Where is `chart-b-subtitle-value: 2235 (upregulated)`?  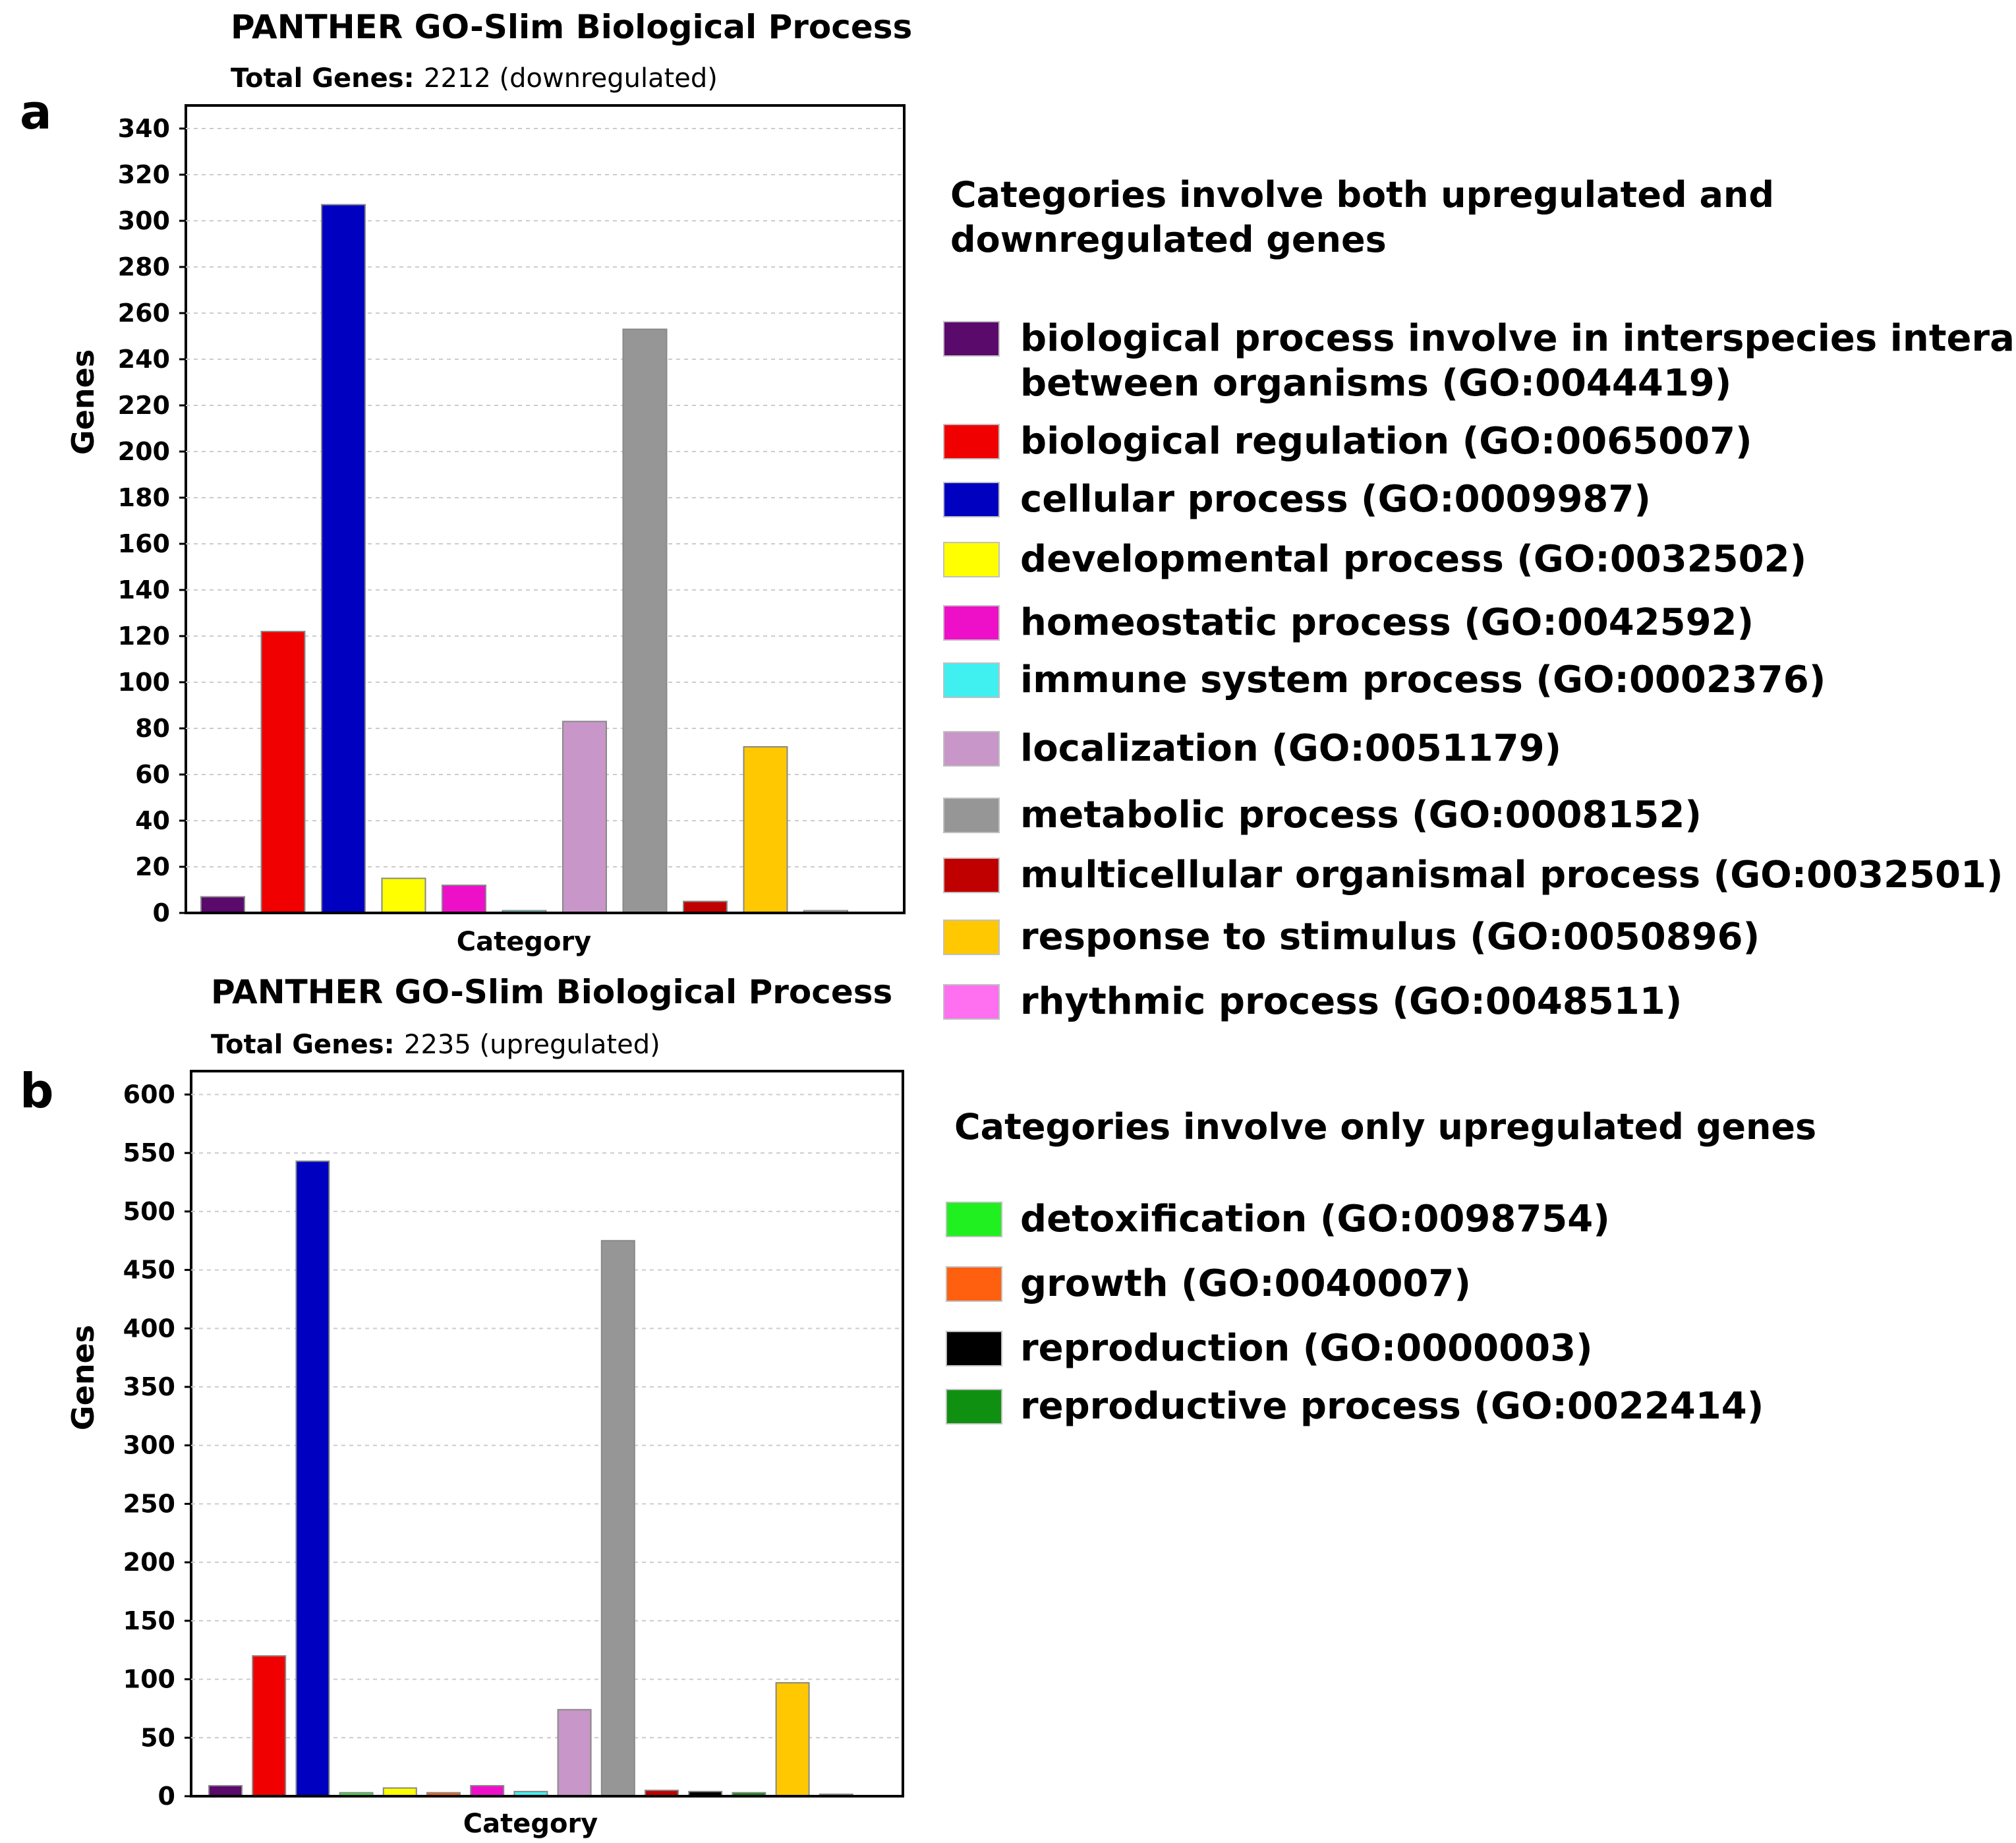 chart-b-subtitle-value: 2235 (upregulated) is located at coordinates (532, 1045).